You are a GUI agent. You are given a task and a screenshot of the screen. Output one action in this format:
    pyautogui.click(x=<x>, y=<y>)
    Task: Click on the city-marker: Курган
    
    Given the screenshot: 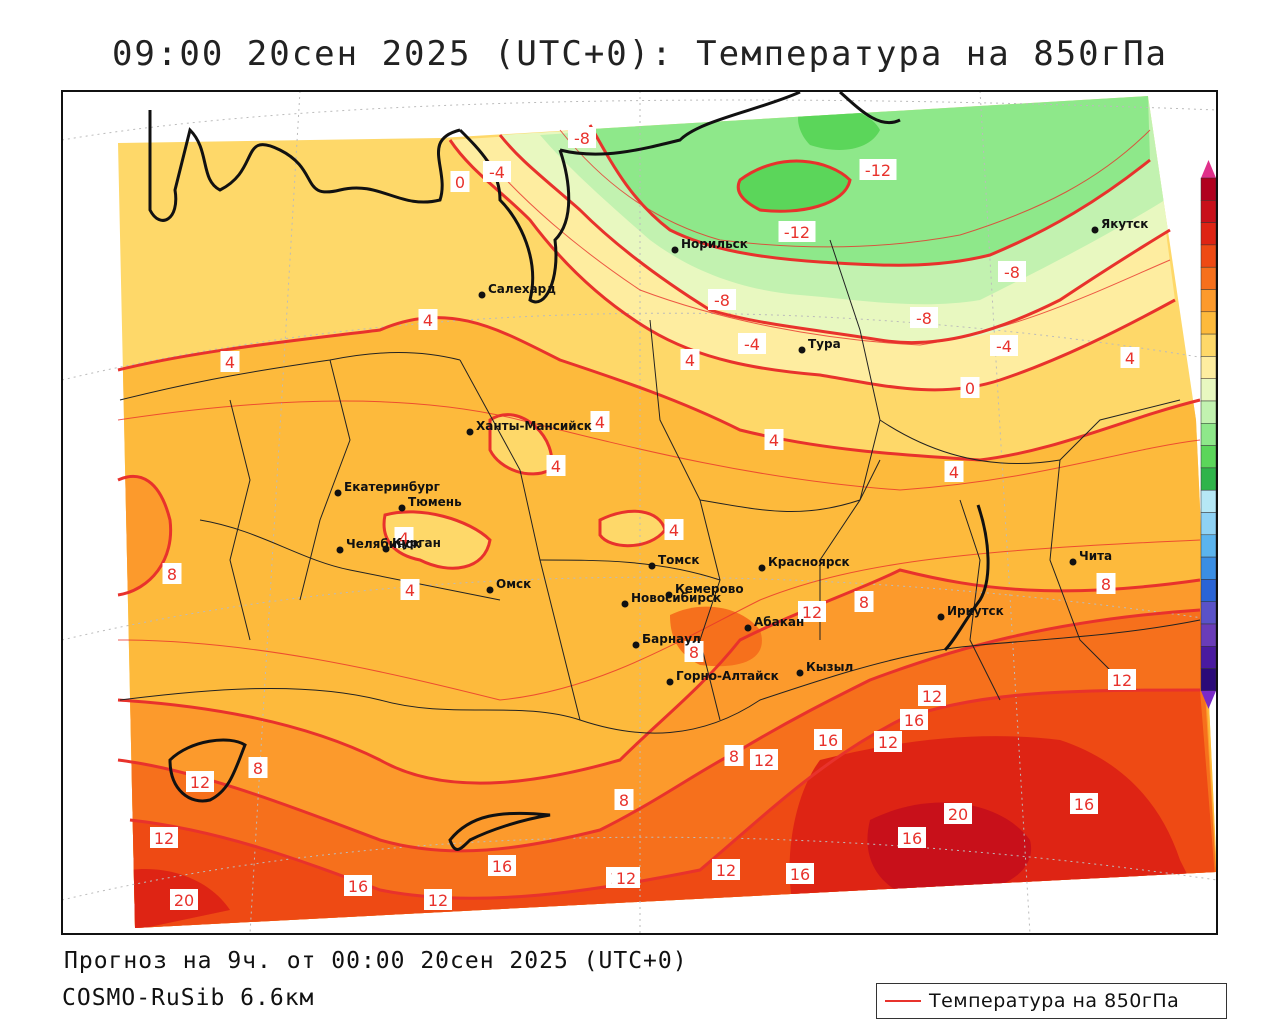 What is the action you would take?
    pyautogui.click(x=411, y=544)
    